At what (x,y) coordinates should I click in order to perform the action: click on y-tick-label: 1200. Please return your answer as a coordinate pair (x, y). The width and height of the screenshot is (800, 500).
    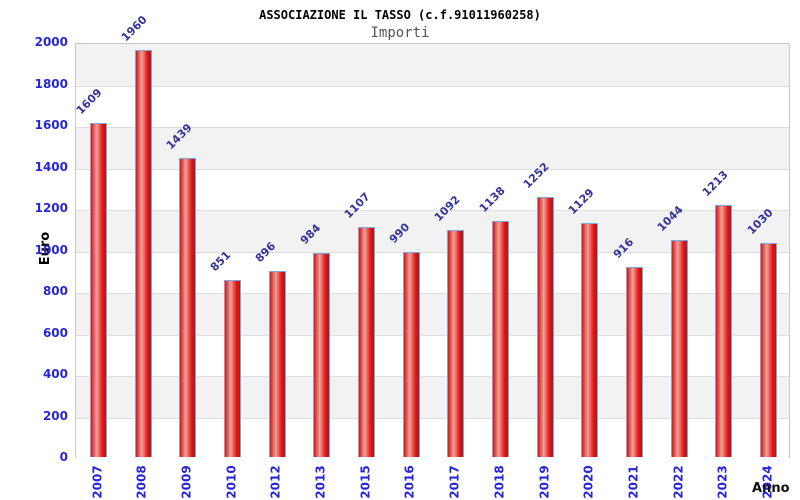
    Looking at the image, I should click on (51, 208).